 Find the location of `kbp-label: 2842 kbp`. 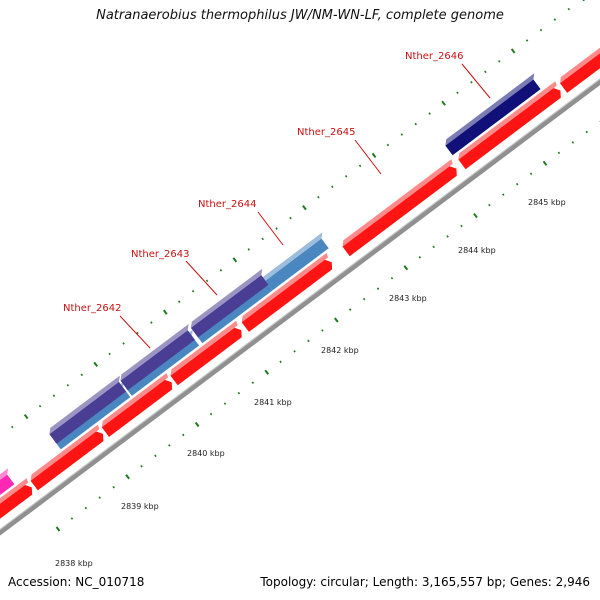

kbp-label: 2842 kbp is located at coordinates (340, 350).